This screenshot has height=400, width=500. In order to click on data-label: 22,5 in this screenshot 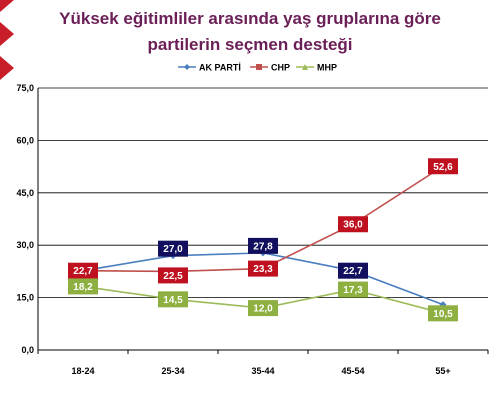, I will do `click(173, 276)`.